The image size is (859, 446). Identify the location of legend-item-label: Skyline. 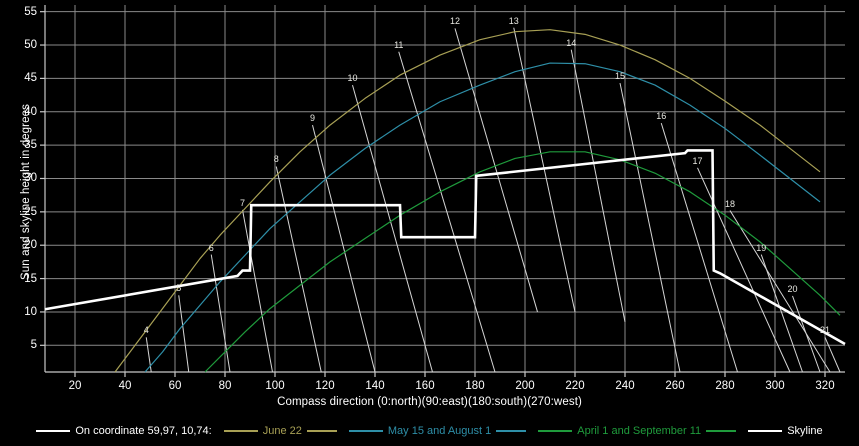
(805, 430).